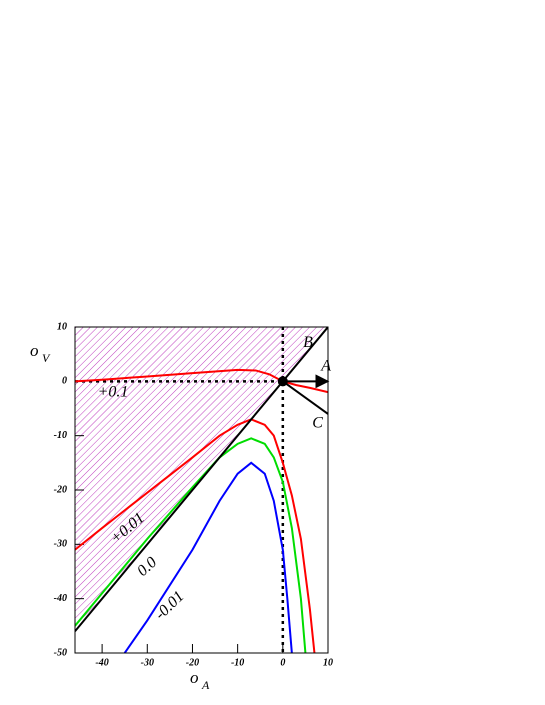 The height and width of the screenshot is (705, 545). Describe the element at coordinates (317, 423) in the screenshot. I see `curve-label: C` at that location.